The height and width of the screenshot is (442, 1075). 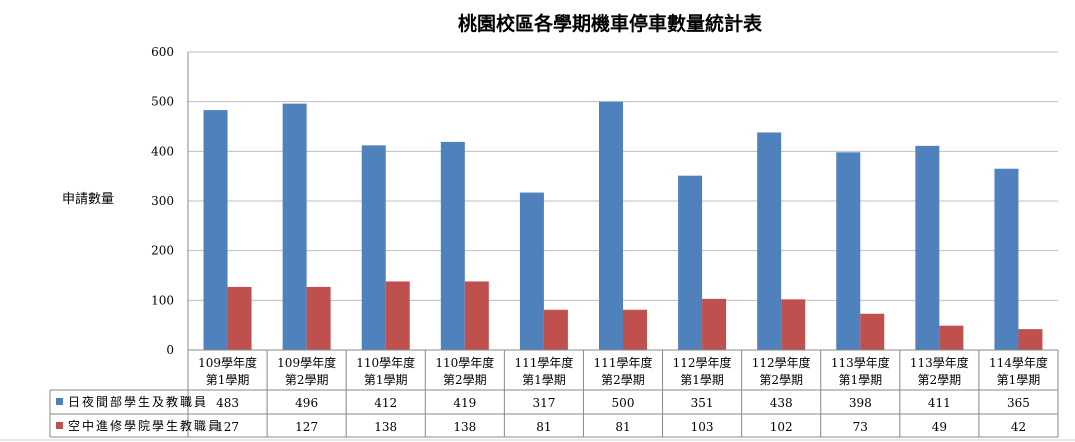 I want to click on data-table-value: 73, so click(x=860, y=427).